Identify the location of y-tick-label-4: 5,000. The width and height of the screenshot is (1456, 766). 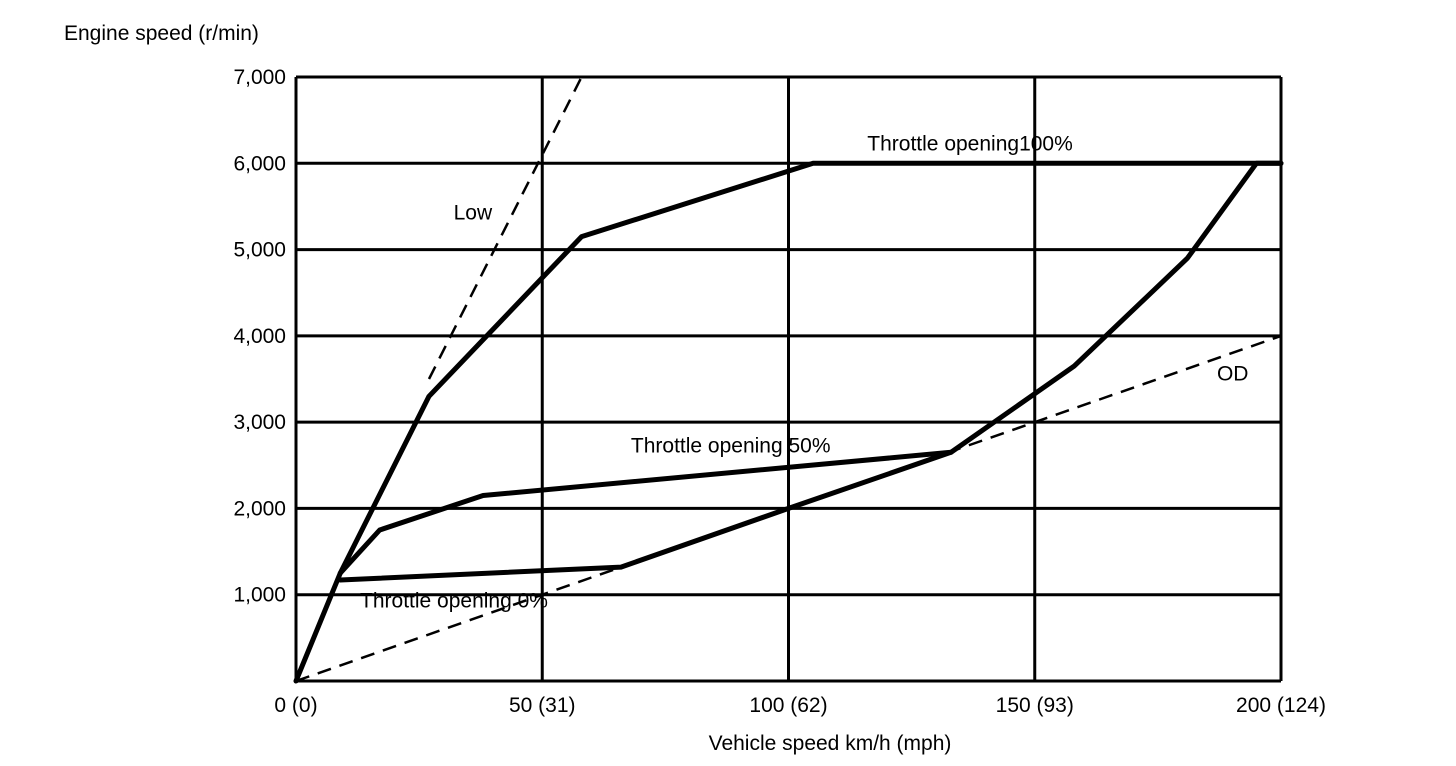
(259, 250).